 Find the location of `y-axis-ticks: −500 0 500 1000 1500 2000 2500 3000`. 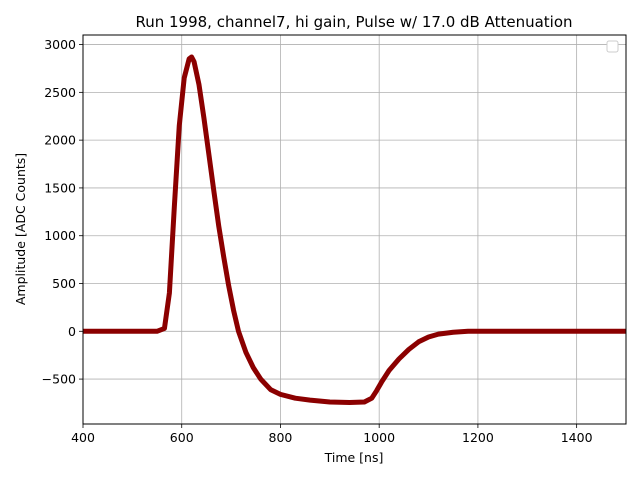

y-axis-ticks: −500 0 500 1000 1500 2000 2500 3000 is located at coordinates (62, 212).